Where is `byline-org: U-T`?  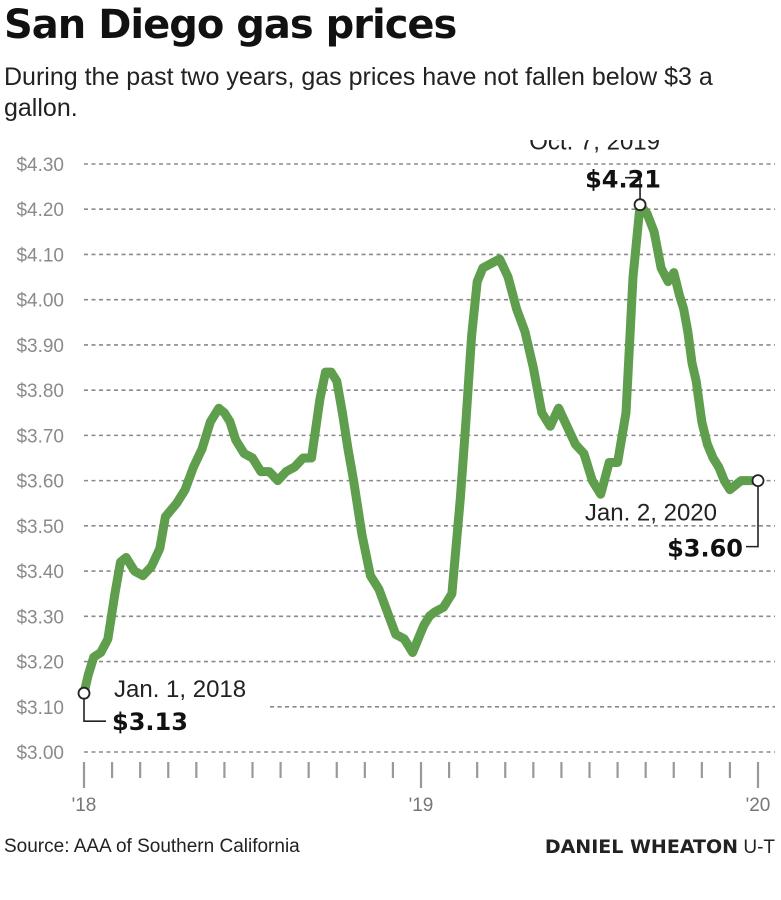 byline-org: U-T is located at coordinates (759, 847).